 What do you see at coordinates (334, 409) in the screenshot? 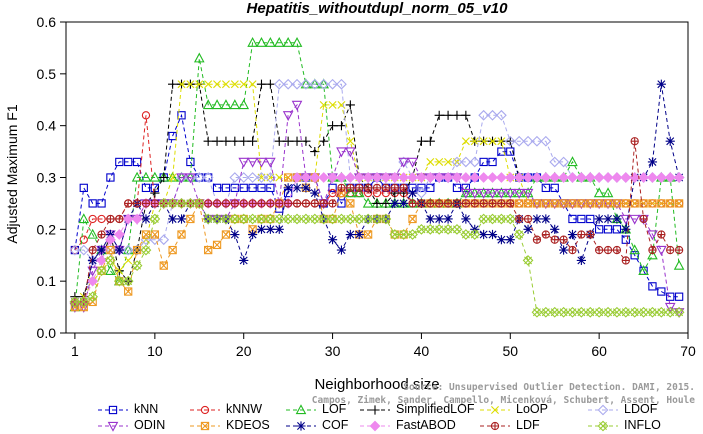
I see `legend-label: LOF` at bounding box center [334, 409].